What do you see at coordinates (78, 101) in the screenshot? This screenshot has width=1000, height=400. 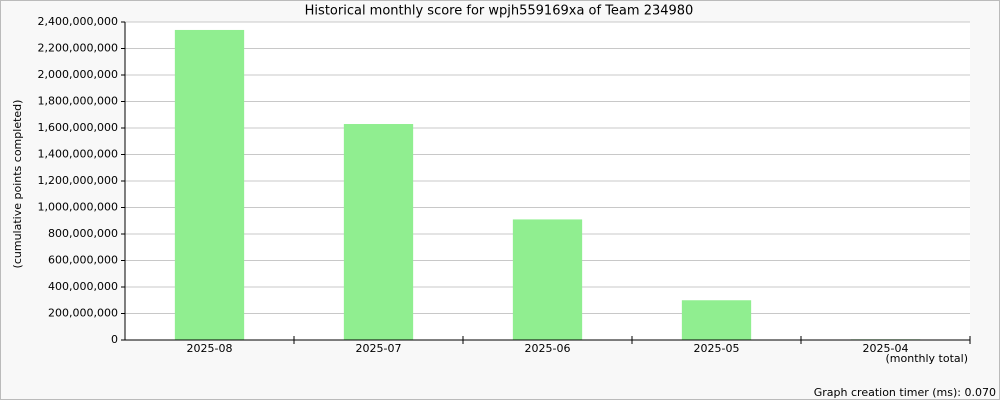 I see `y-tick-label: 1,800,000,000` at bounding box center [78, 101].